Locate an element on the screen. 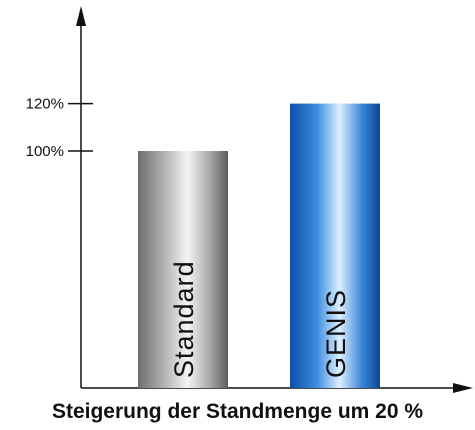  bar-label-standard: Standard is located at coordinates (184, 319).